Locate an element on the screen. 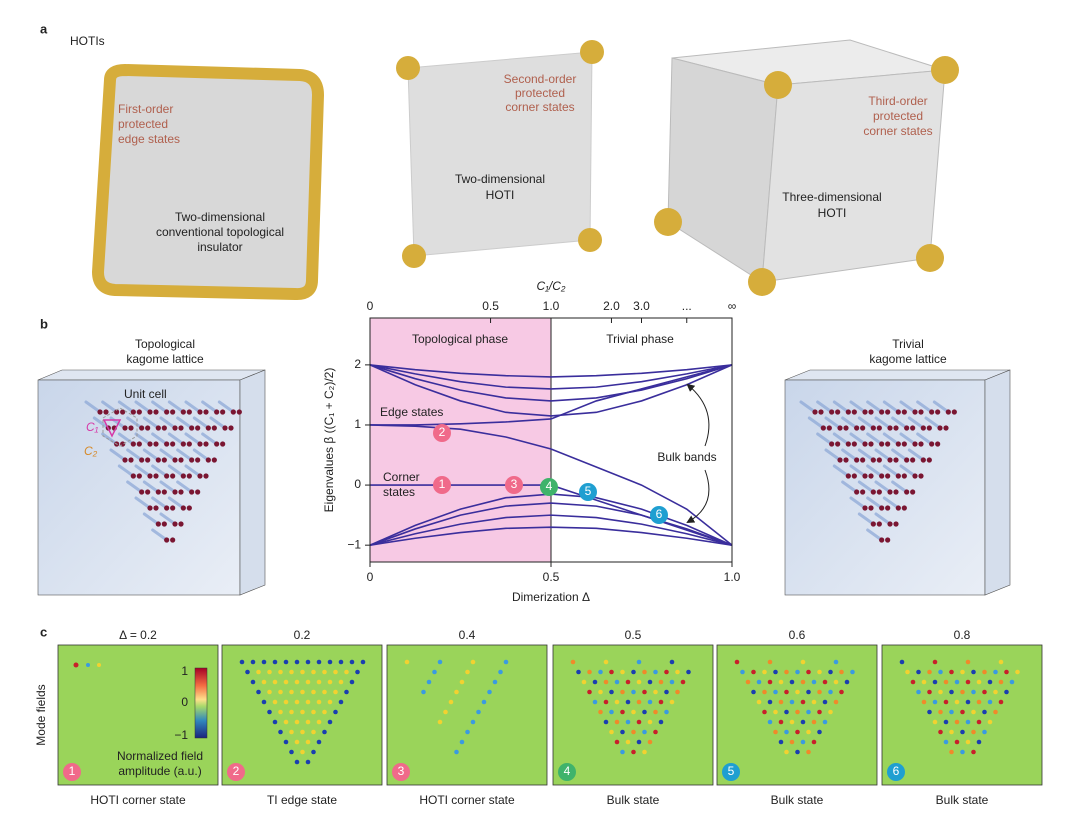  state-marker is located at coordinates (401, 772).